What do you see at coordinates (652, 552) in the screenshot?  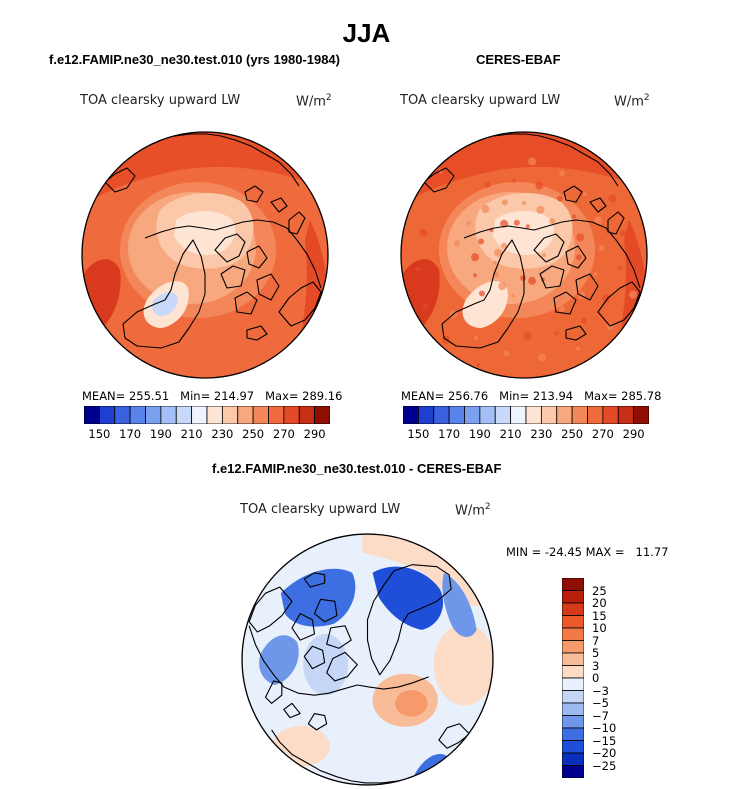 I see `panel-3-max-value: 11.77` at bounding box center [652, 552].